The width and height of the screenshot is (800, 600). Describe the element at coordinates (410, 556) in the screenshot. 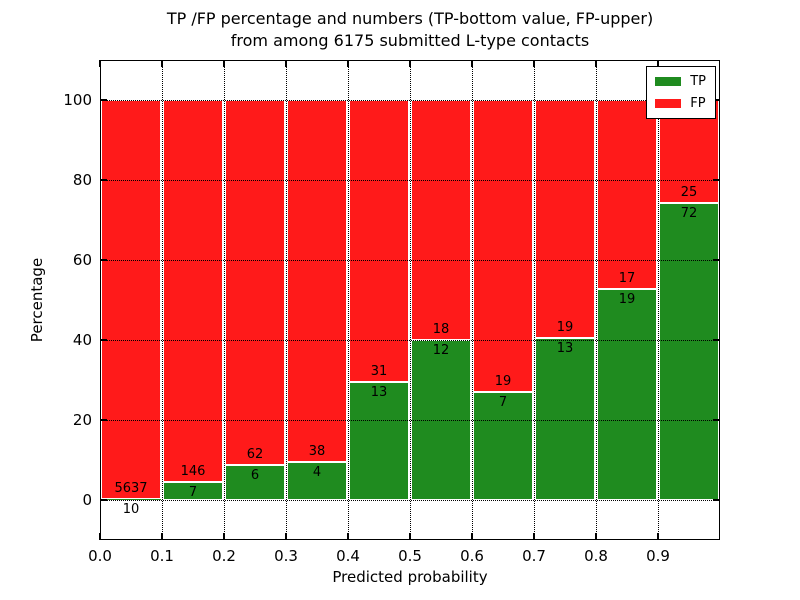

I see `x-tick-label: 0.5` at that location.